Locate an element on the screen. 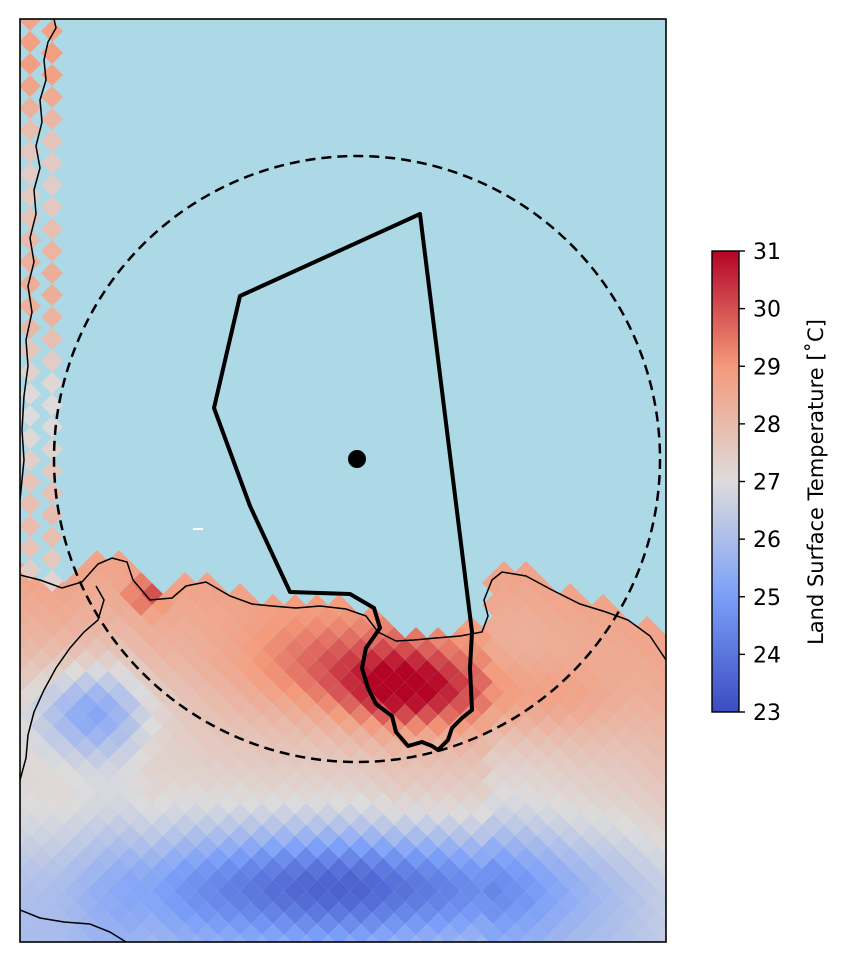  colorbar-ticks: 23 24 25 26 27 28 29 30 31 is located at coordinates (760, 483).